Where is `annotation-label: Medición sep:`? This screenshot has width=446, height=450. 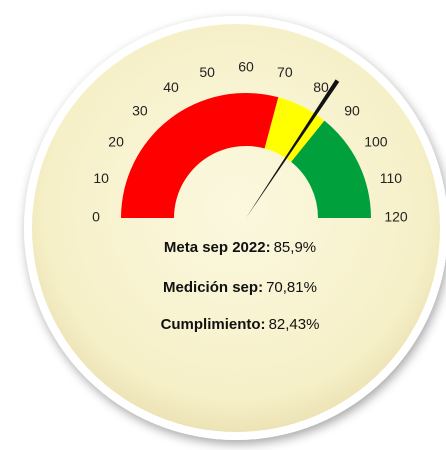
annotation-label: Medición sep: is located at coordinates (213, 287).